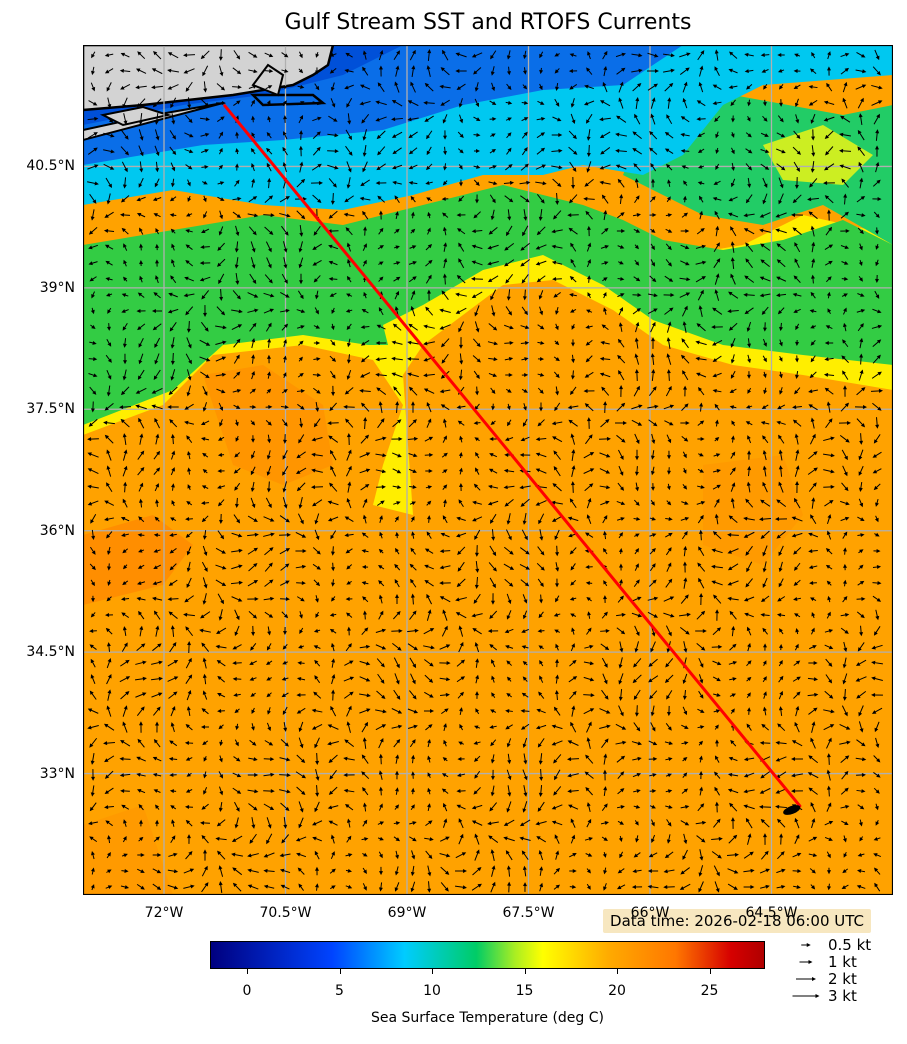 The image size is (907, 1044). What do you see at coordinates (830, 945) in the screenshot?
I see `vector-legend-item: 0.5 kt` at bounding box center [830, 945].